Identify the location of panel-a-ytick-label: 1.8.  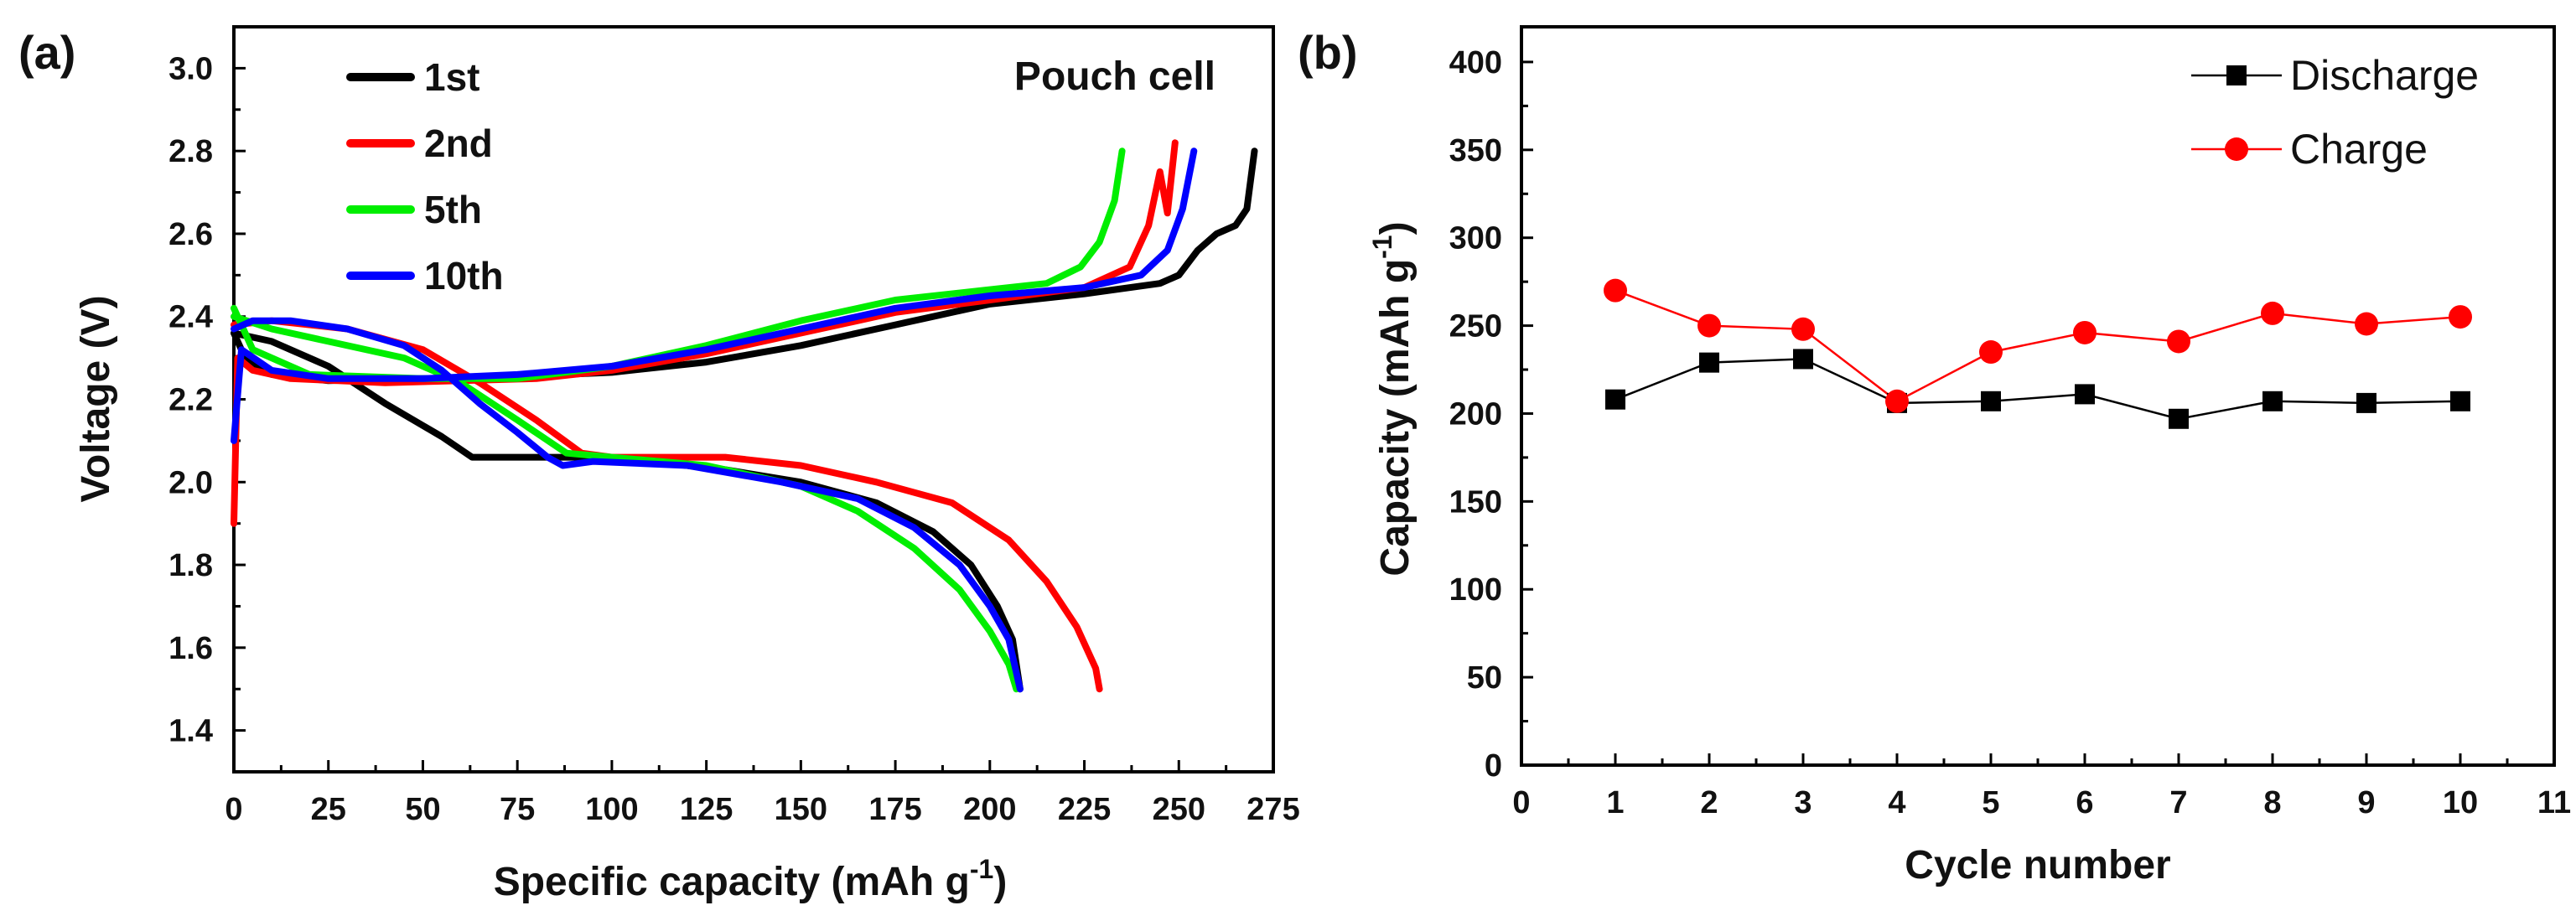
(190, 565).